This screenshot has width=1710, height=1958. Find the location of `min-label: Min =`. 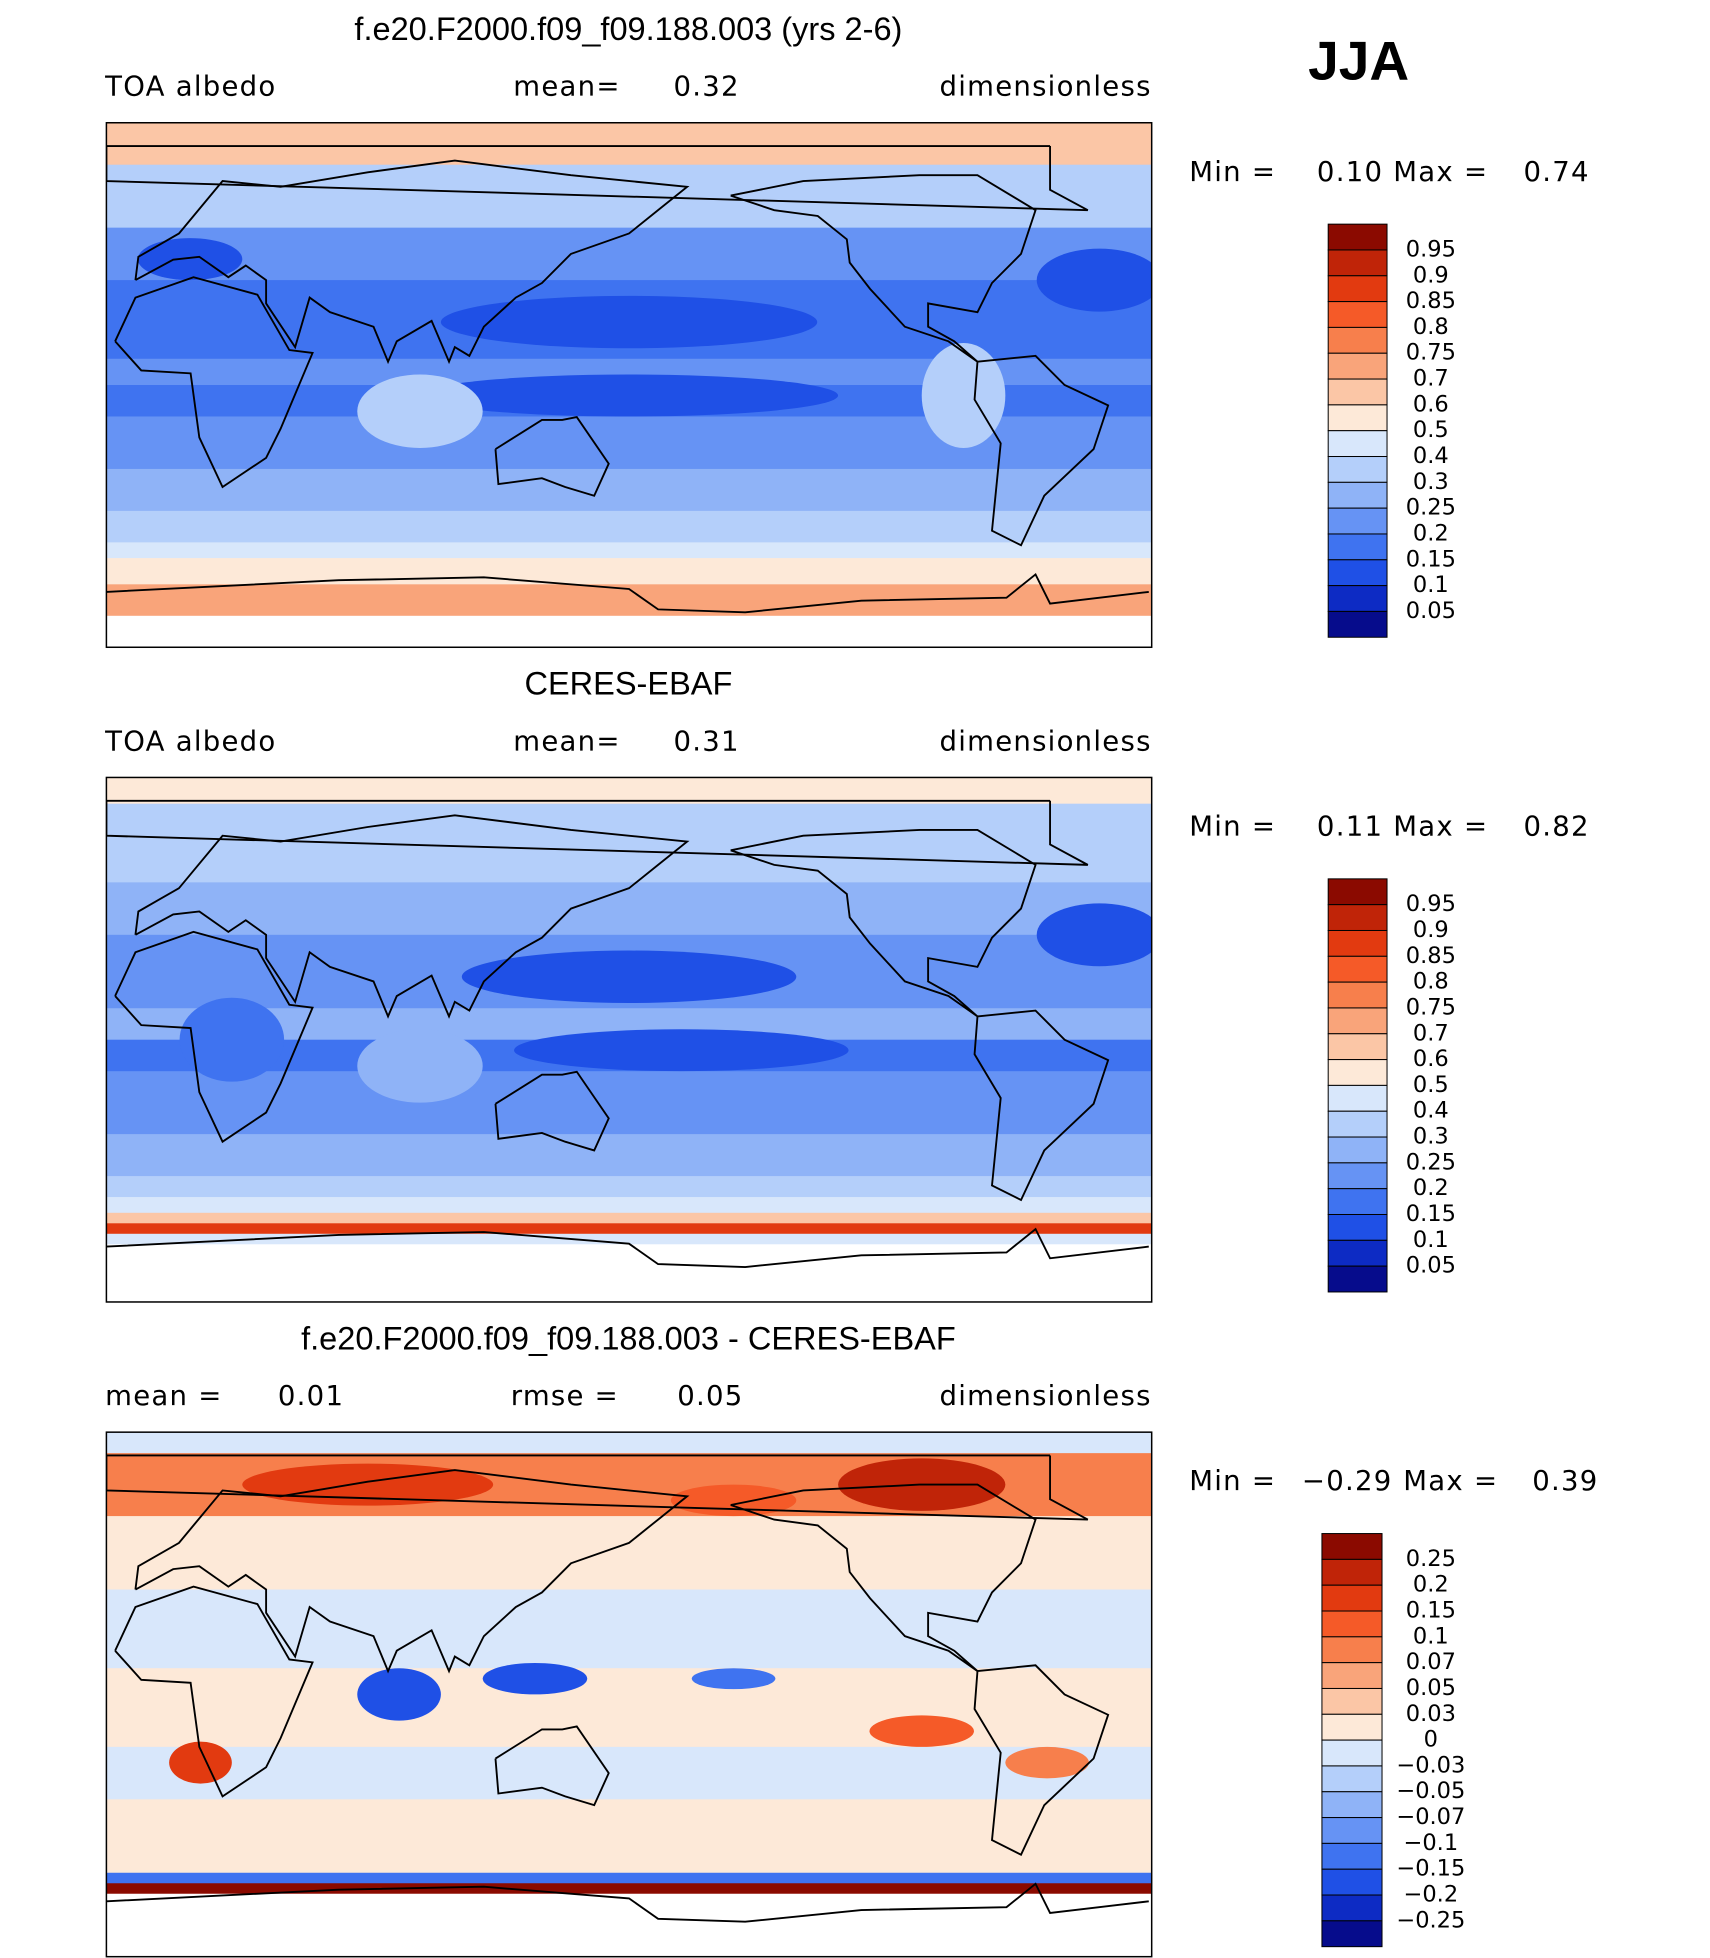

min-label: Min = is located at coordinates (1232, 172).